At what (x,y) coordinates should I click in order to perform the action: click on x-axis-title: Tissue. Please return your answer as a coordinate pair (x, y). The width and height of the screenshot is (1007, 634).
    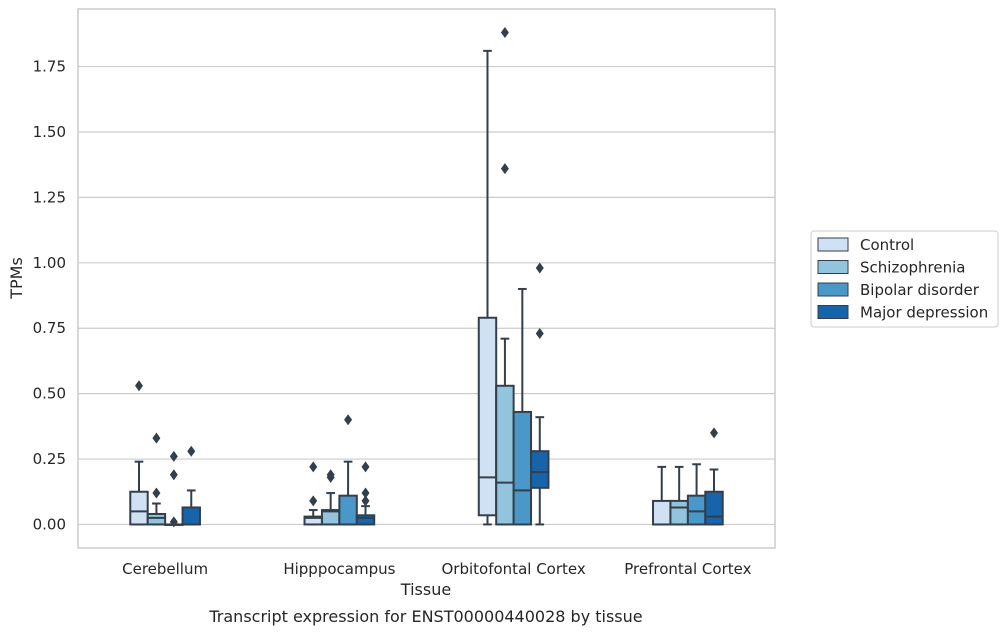
    Looking at the image, I should click on (425, 589).